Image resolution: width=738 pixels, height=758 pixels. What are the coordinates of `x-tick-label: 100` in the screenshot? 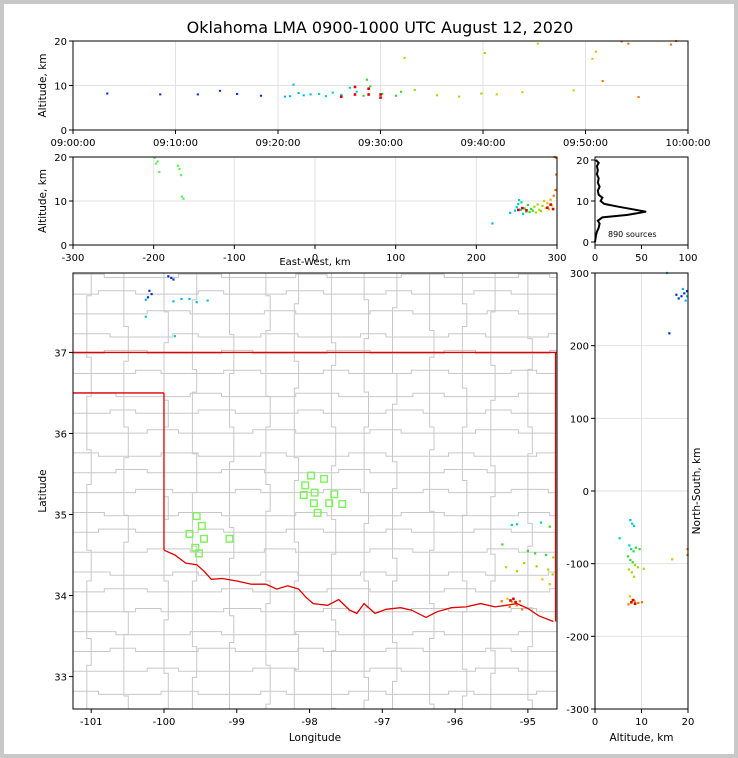 It's located at (687, 258).